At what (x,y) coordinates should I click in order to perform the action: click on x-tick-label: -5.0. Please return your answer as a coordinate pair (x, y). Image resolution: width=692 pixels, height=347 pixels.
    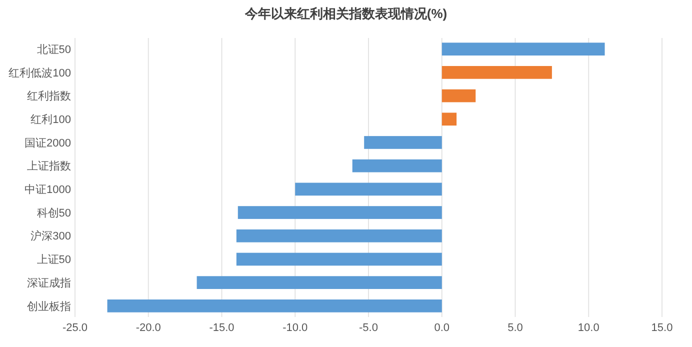
    Looking at the image, I should click on (368, 328).